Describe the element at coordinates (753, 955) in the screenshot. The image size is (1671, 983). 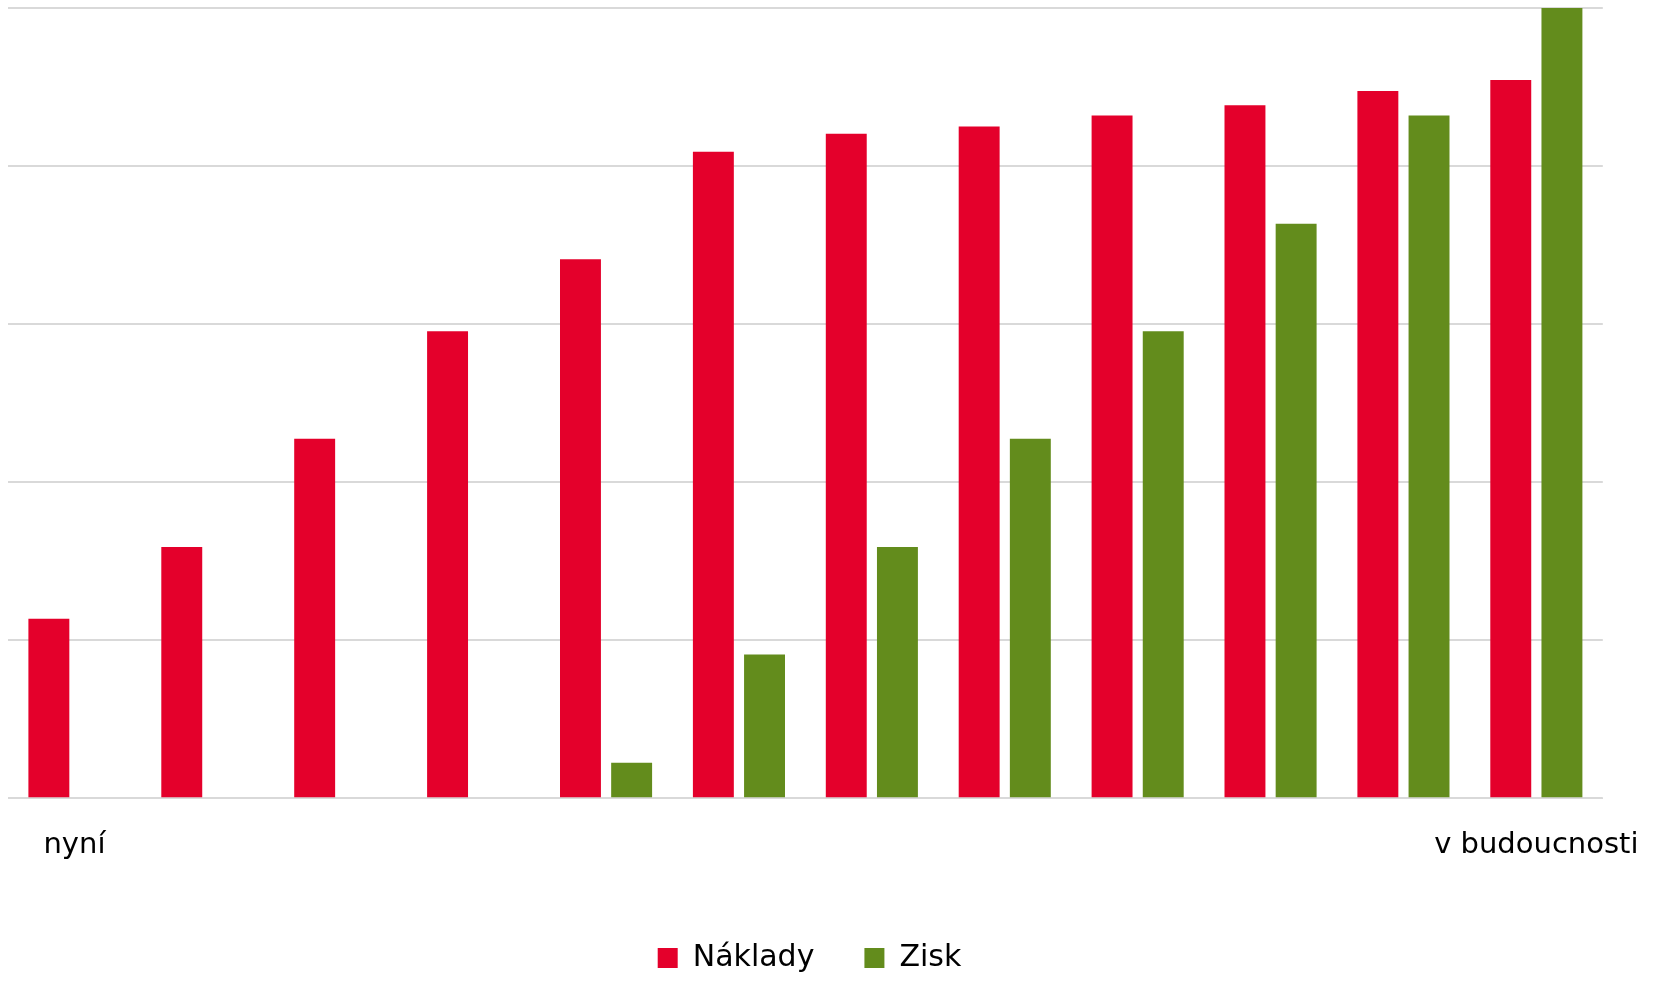
I see `legend-label: Náklady` at that location.